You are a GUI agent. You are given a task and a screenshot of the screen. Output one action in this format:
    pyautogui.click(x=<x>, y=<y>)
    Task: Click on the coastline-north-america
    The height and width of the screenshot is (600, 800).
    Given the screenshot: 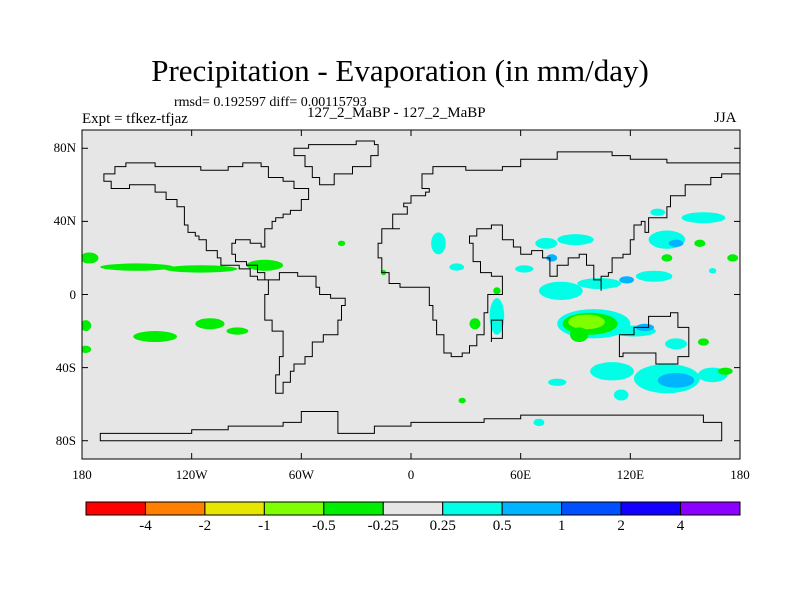 What is the action you would take?
    pyautogui.click(x=206, y=221)
    